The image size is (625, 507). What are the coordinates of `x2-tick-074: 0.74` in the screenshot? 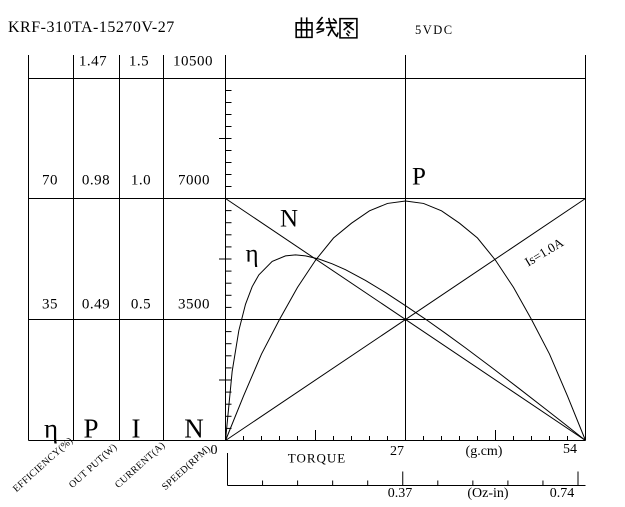 It's located at (562, 493).